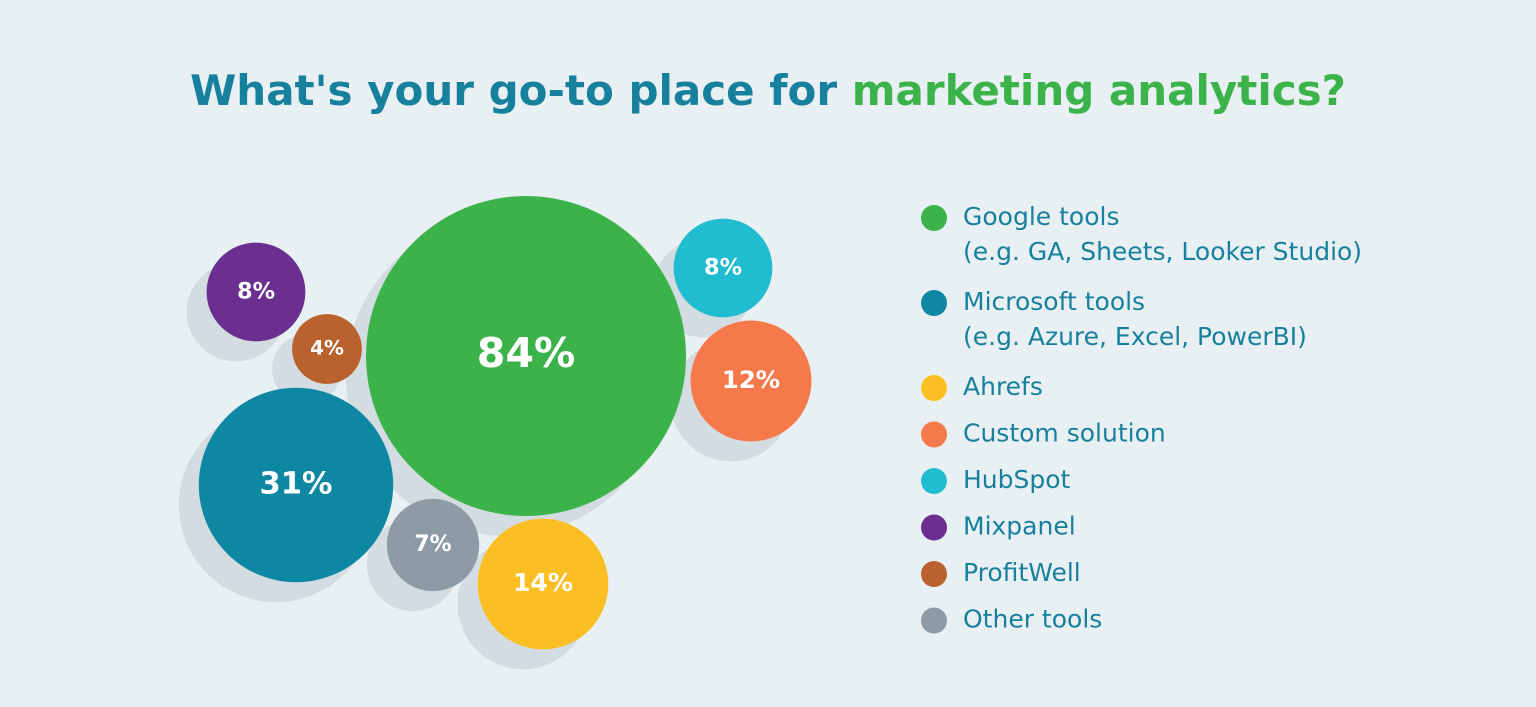 The image size is (1536, 707). What do you see at coordinates (1162, 251) in the screenshot?
I see `legend-description: (e.g. GA, Sheets, Looker Studio)` at bounding box center [1162, 251].